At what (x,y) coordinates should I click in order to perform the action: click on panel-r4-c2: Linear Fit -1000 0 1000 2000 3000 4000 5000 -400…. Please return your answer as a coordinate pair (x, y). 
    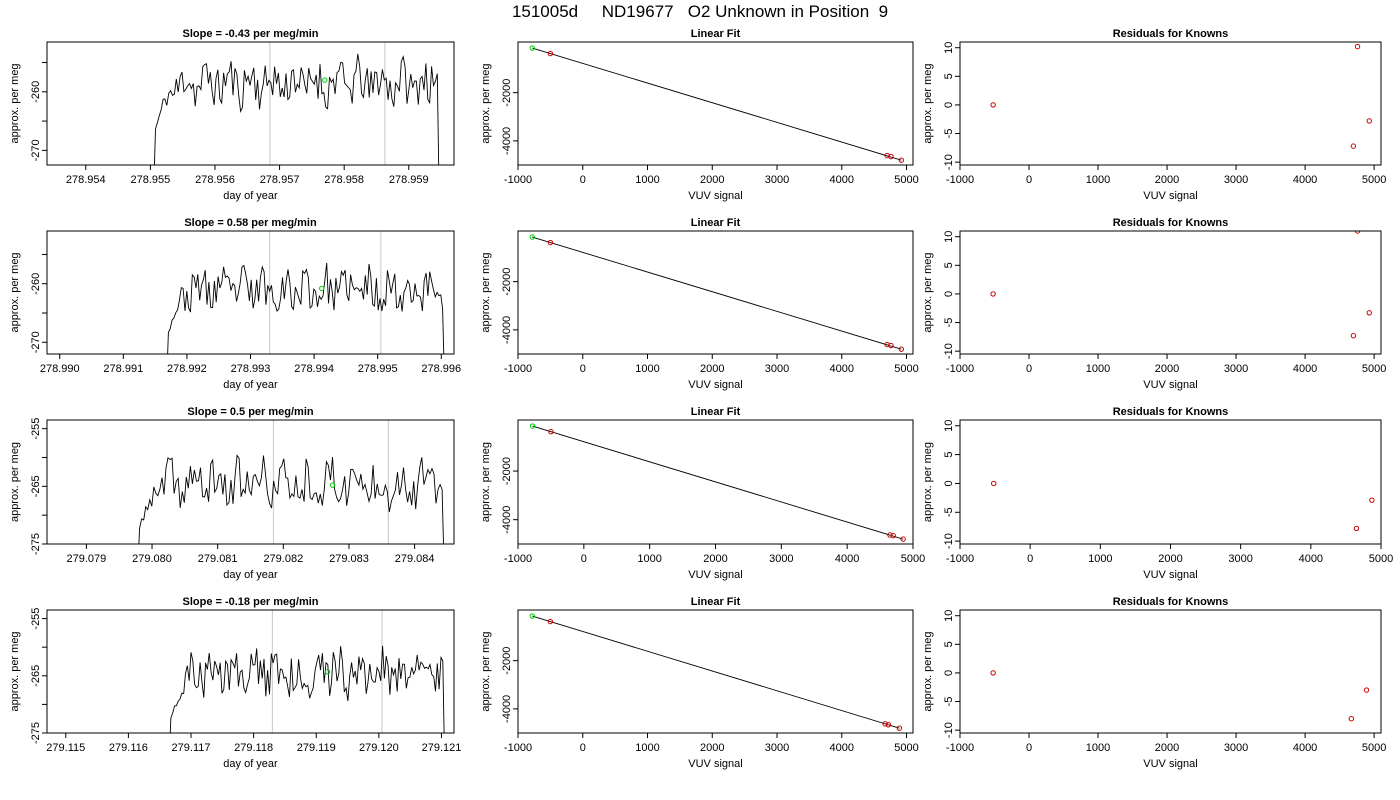
    Looking at the image, I should click on (699, 683).